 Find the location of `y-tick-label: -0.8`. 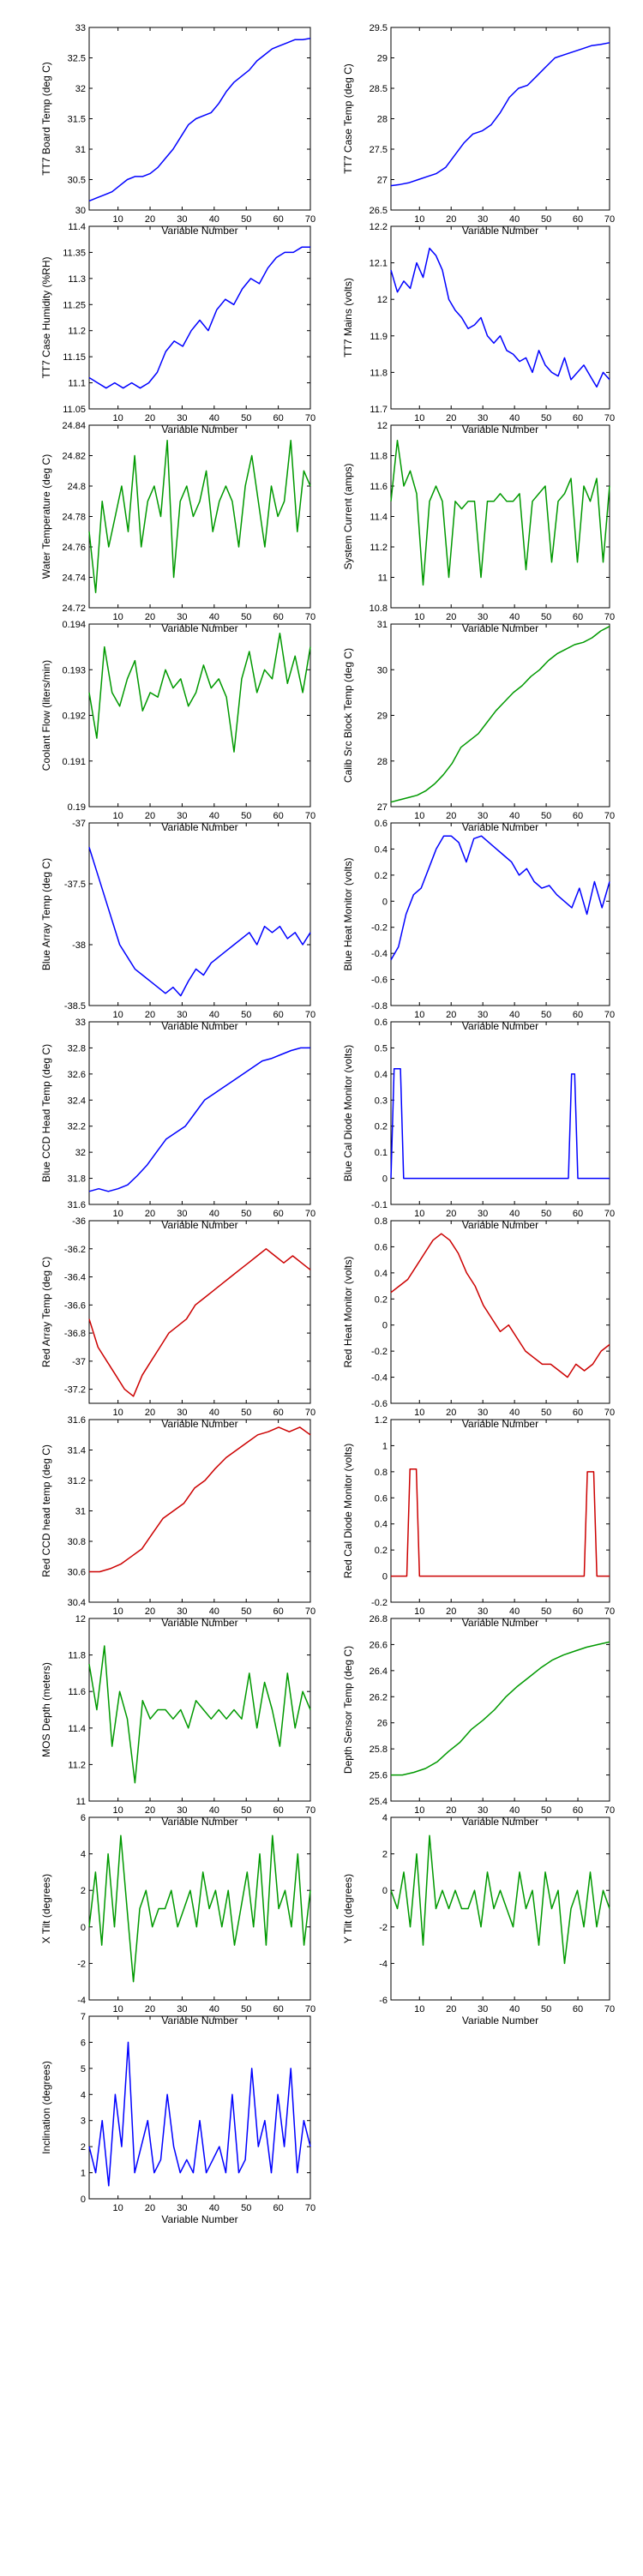

y-tick-label: -0.8 is located at coordinates (379, 1006).